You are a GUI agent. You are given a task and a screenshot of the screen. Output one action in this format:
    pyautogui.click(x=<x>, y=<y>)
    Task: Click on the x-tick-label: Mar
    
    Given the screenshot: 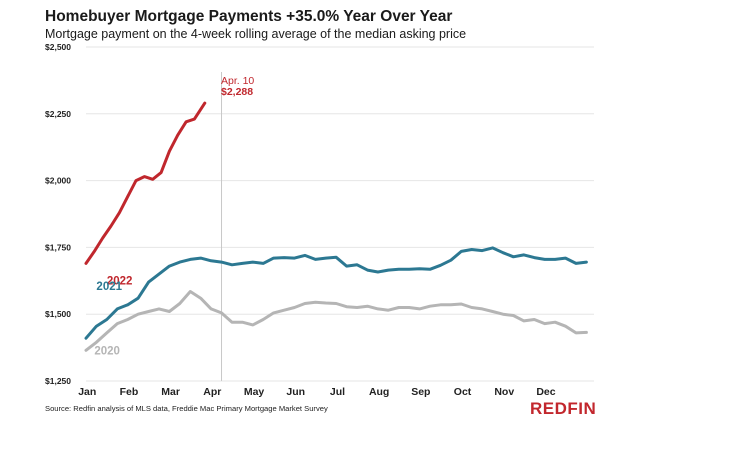 What is the action you would take?
    pyautogui.click(x=170, y=392)
    